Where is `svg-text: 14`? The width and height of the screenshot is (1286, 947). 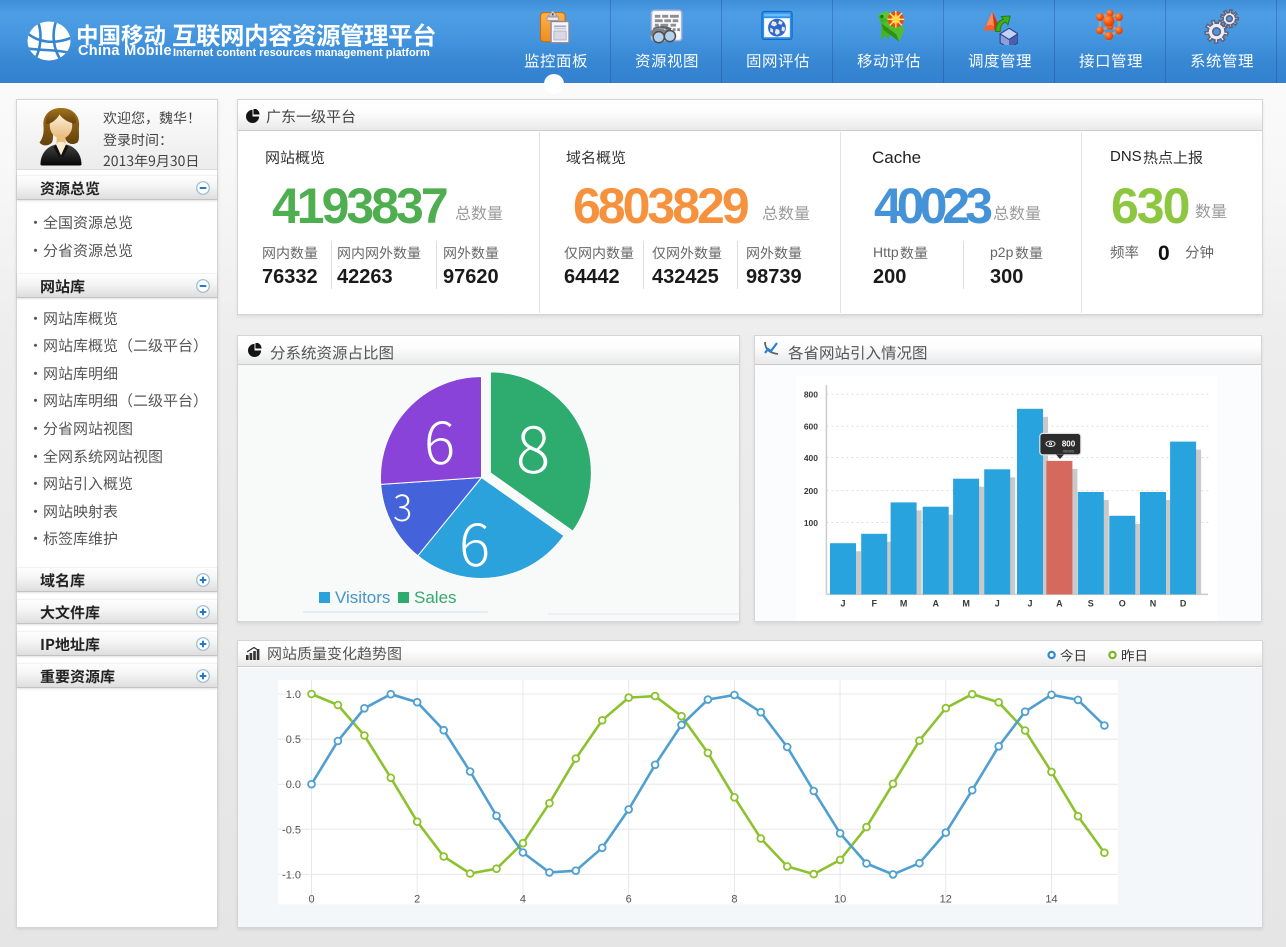 svg-text: 14 is located at coordinates (1051, 900).